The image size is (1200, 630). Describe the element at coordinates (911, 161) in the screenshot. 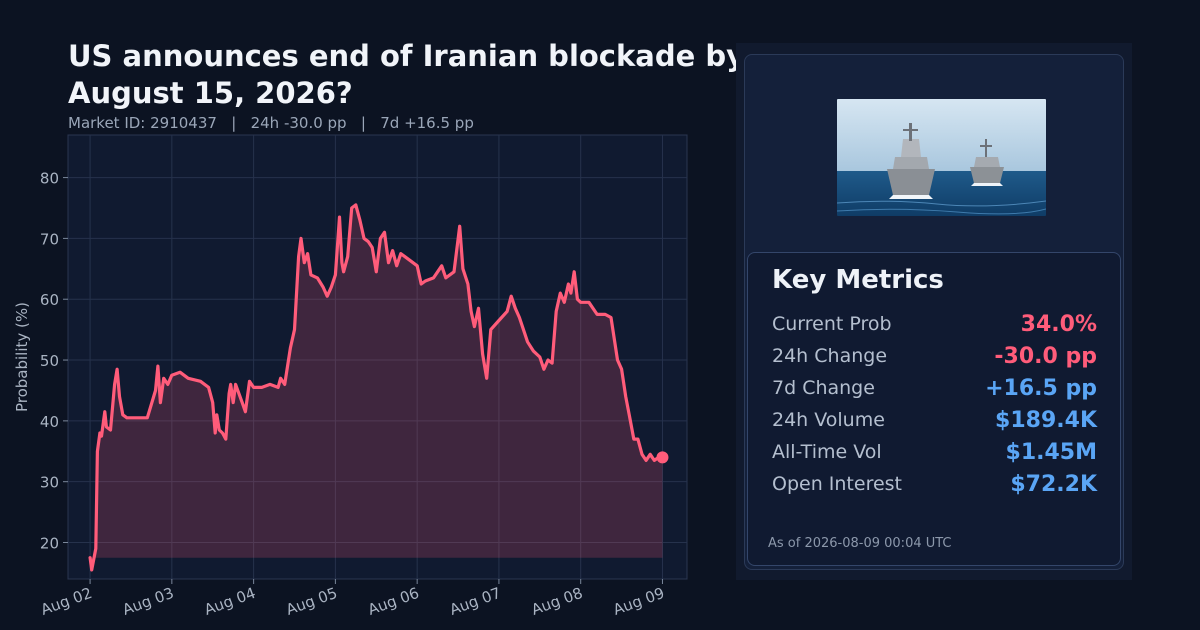

I see `ship-large` at that location.